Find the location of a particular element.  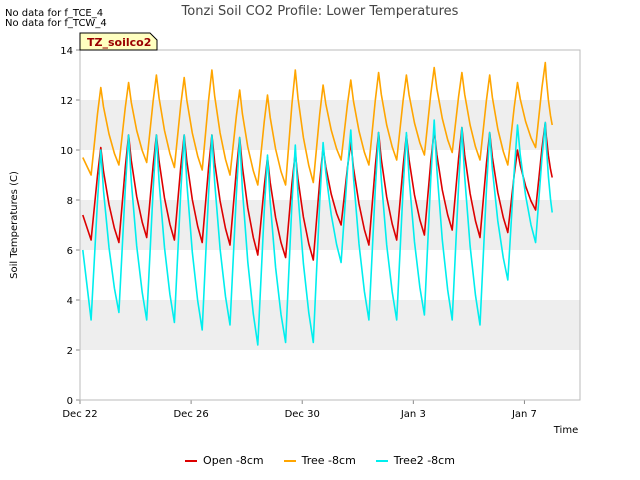

y-tick-label: 6 is located at coordinates (70, 251).